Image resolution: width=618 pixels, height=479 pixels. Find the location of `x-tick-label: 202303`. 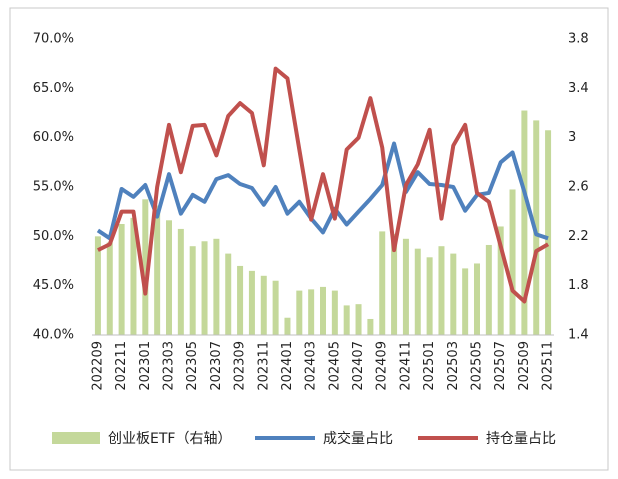

x-tick-label: 202303 is located at coordinates (169, 366).